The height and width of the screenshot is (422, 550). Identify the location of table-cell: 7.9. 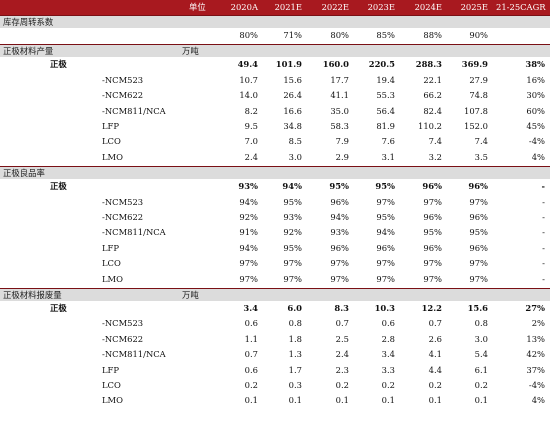
(342, 141).